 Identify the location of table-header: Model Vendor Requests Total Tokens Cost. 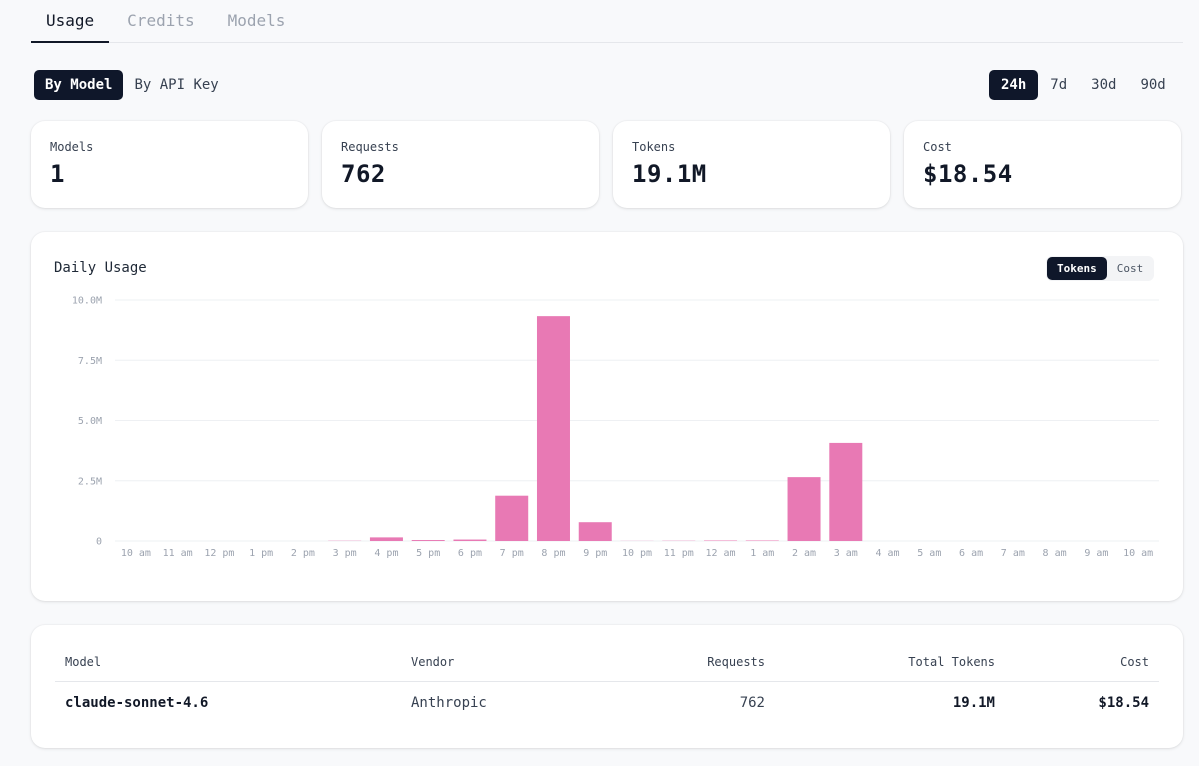
(607, 668).